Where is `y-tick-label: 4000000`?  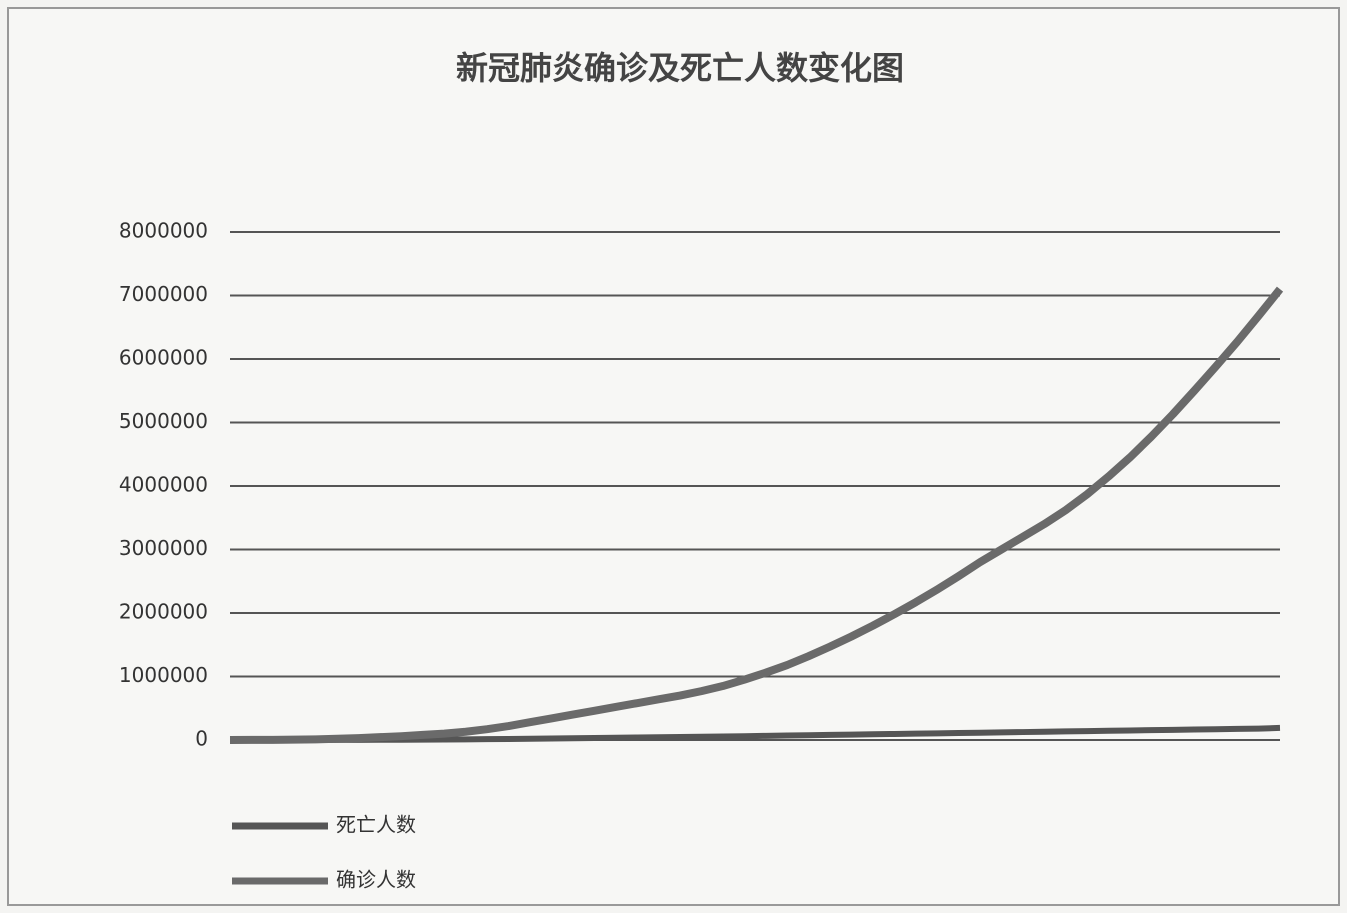 y-tick-label: 4000000 is located at coordinates (163, 485).